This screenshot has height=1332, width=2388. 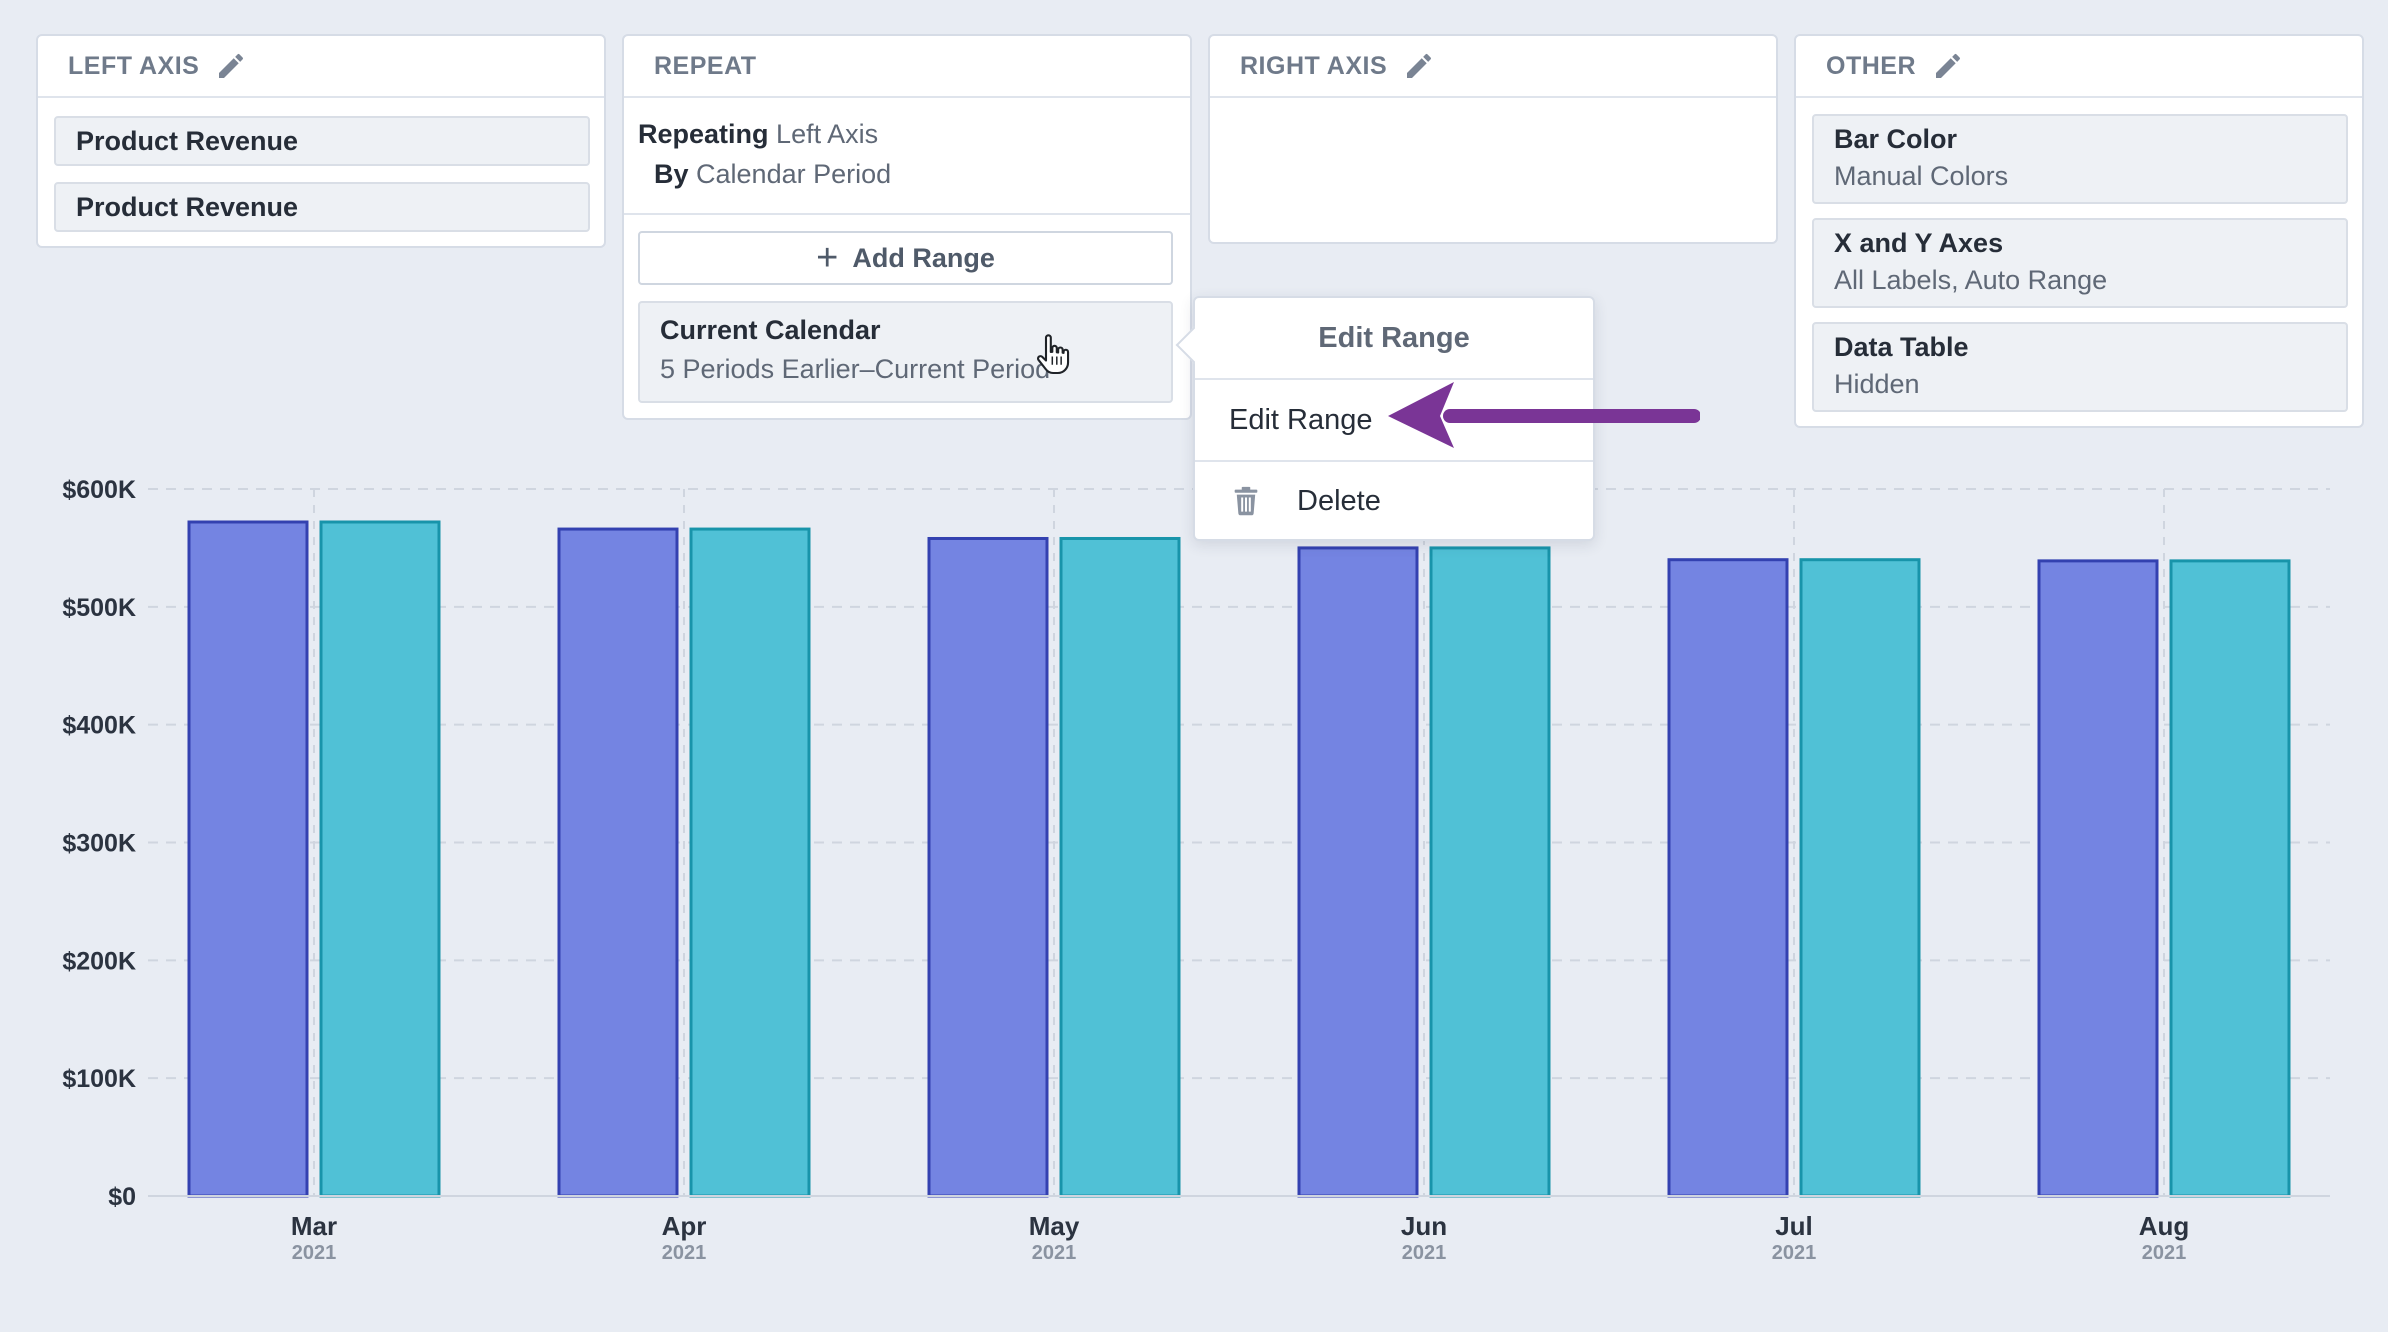 What do you see at coordinates (1493, 67) in the screenshot?
I see `right-axis-header: RIGHT AXIS` at bounding box center [1493, 67].